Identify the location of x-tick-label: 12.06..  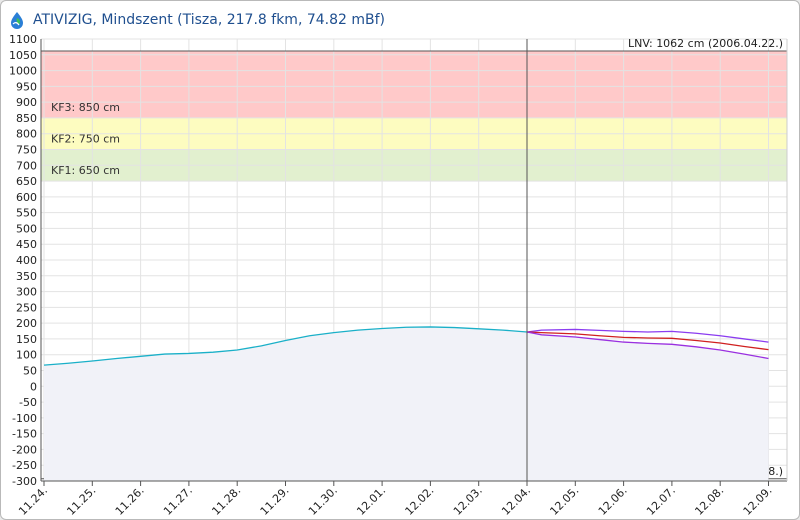
(613, 501).